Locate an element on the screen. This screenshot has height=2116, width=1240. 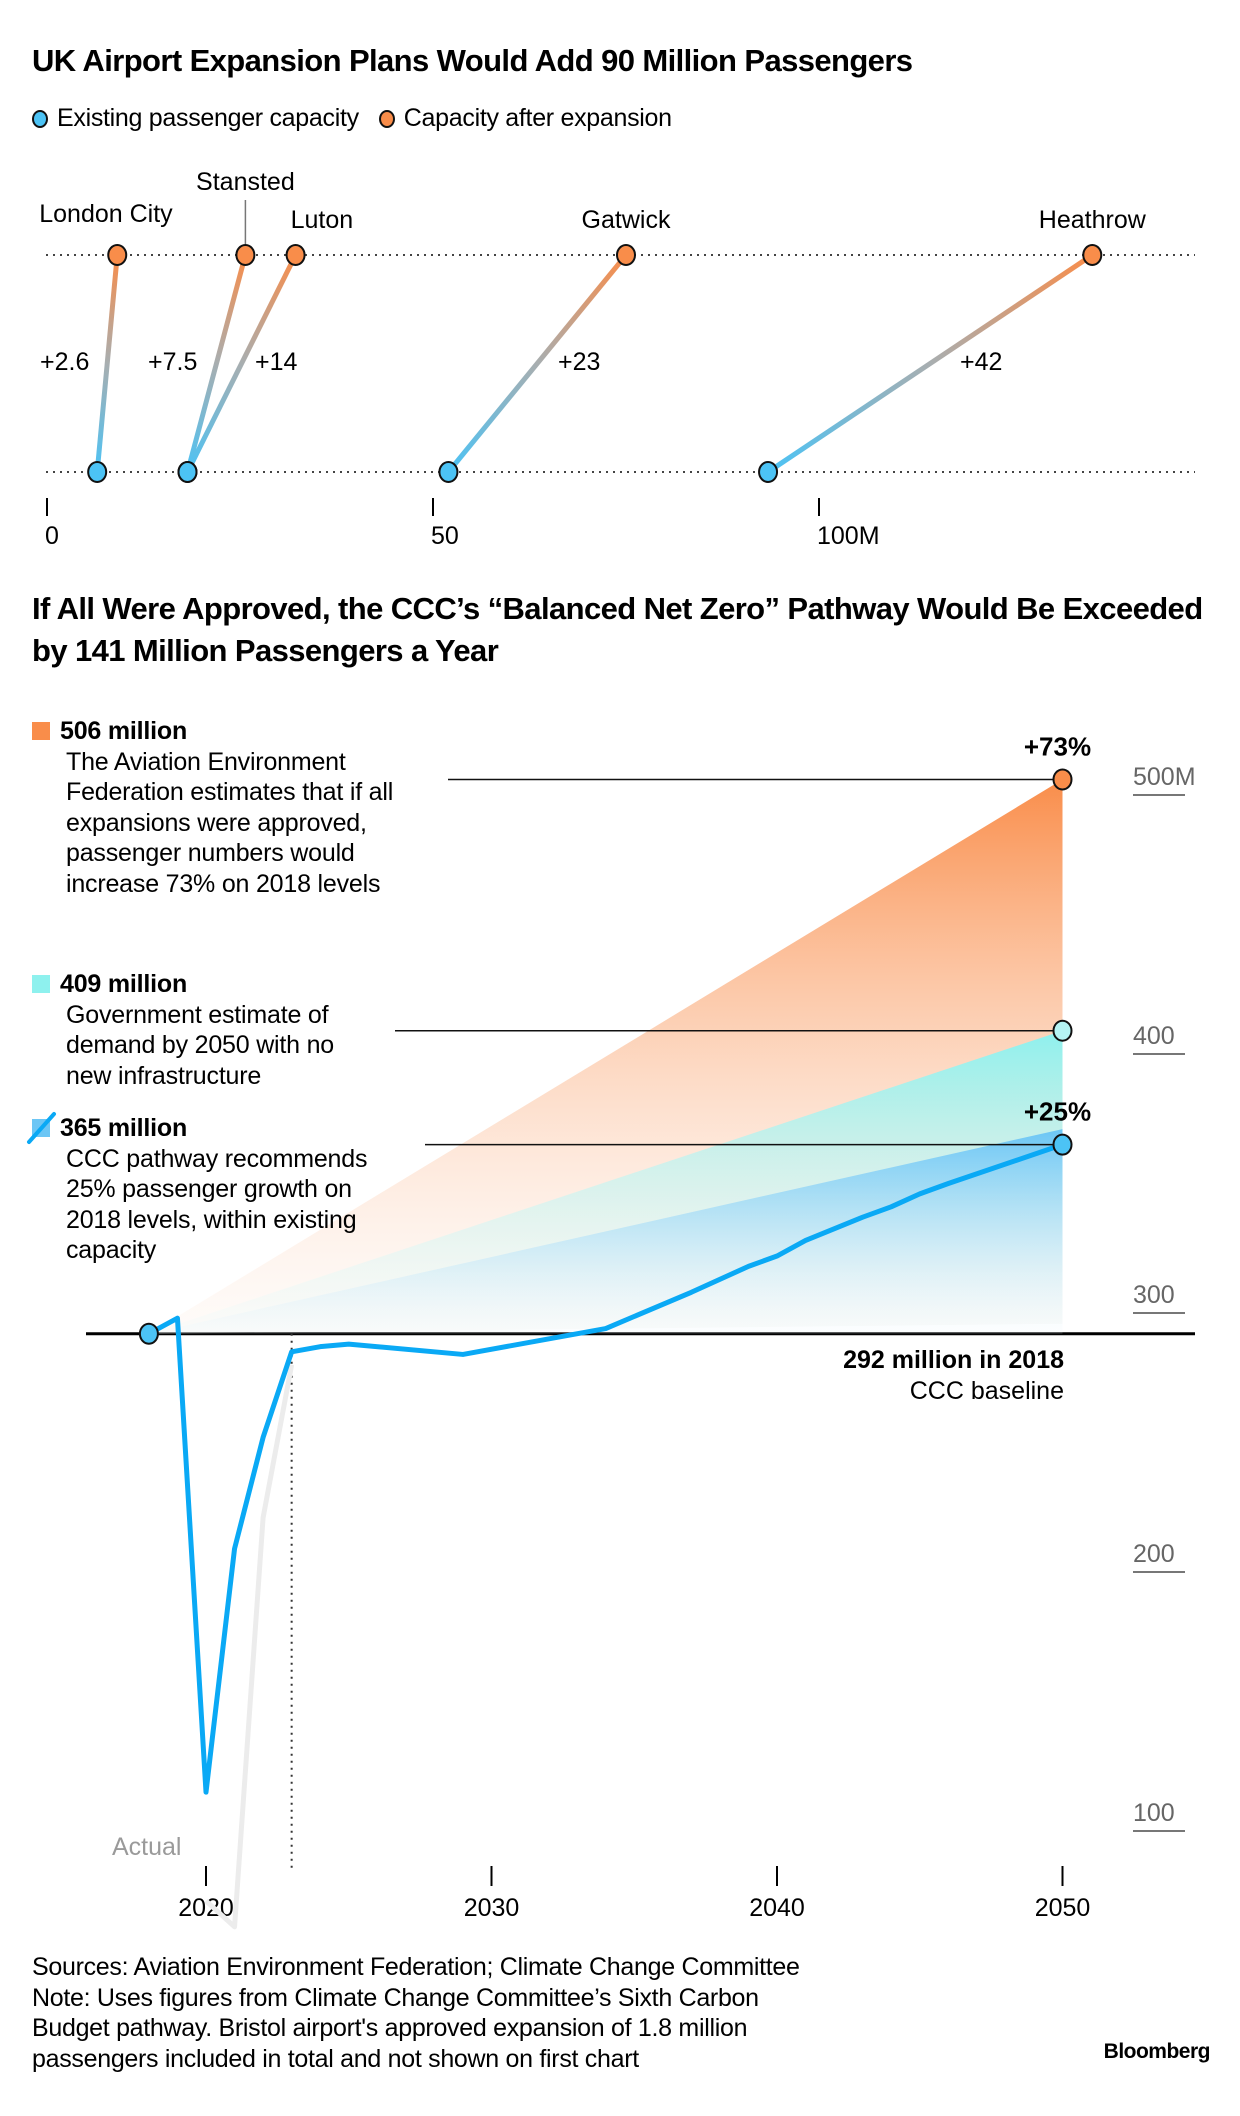
legend-label-existing: Existing passenger capacity is located at coordinates (208, 118).